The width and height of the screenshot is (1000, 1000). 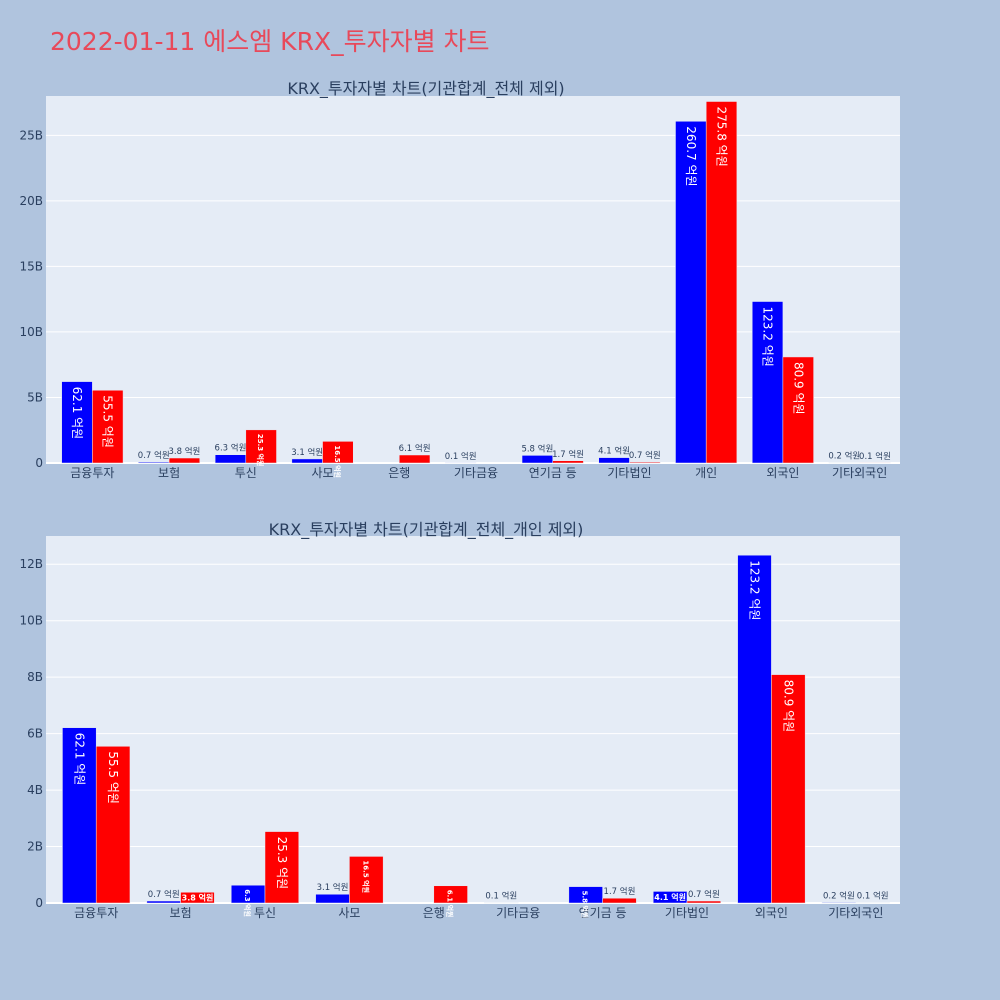 What do you see at coordinates (35, 790) in the screenshot?
I see `y-tick-label: 4B` at bounding box center [35, 790].